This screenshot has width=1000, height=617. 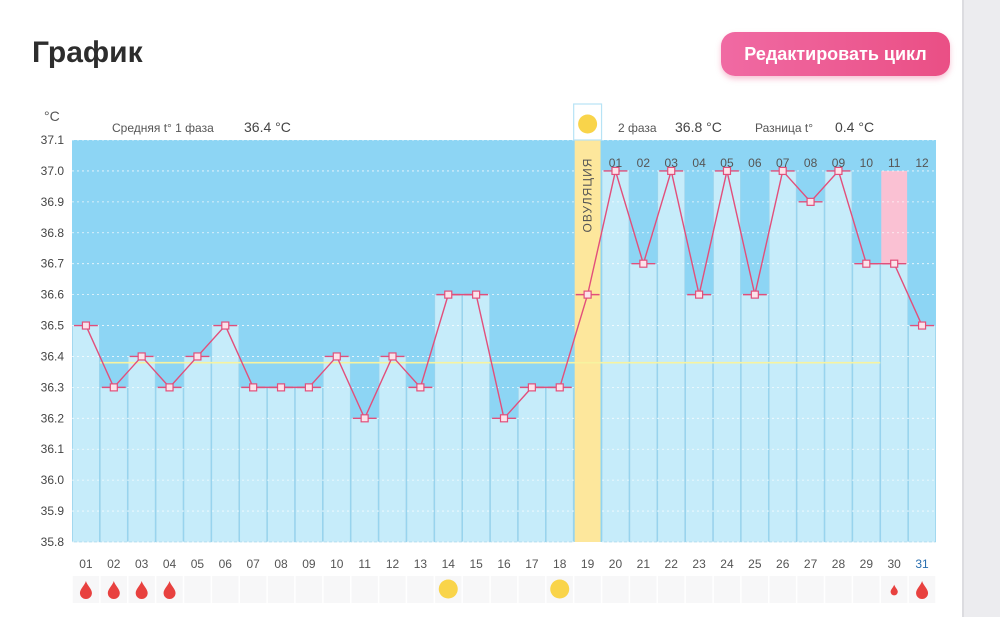 What do you see at coordinates (699, 564) in the screenshot?
I see `x-tick-label: 23` at bounding box center [699, 564].